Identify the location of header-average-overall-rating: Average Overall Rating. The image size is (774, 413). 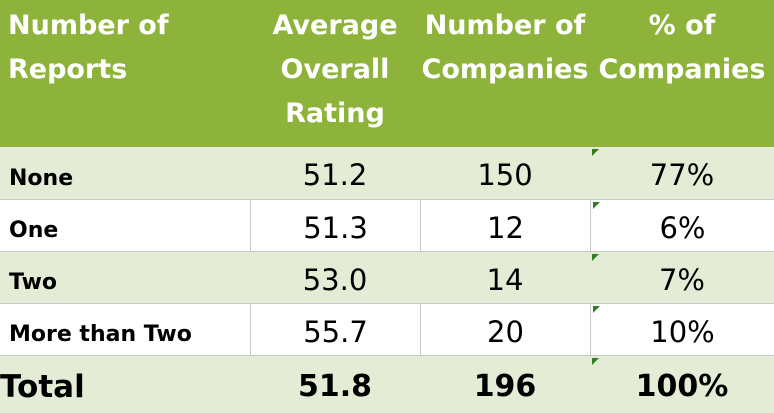
(335, 73).